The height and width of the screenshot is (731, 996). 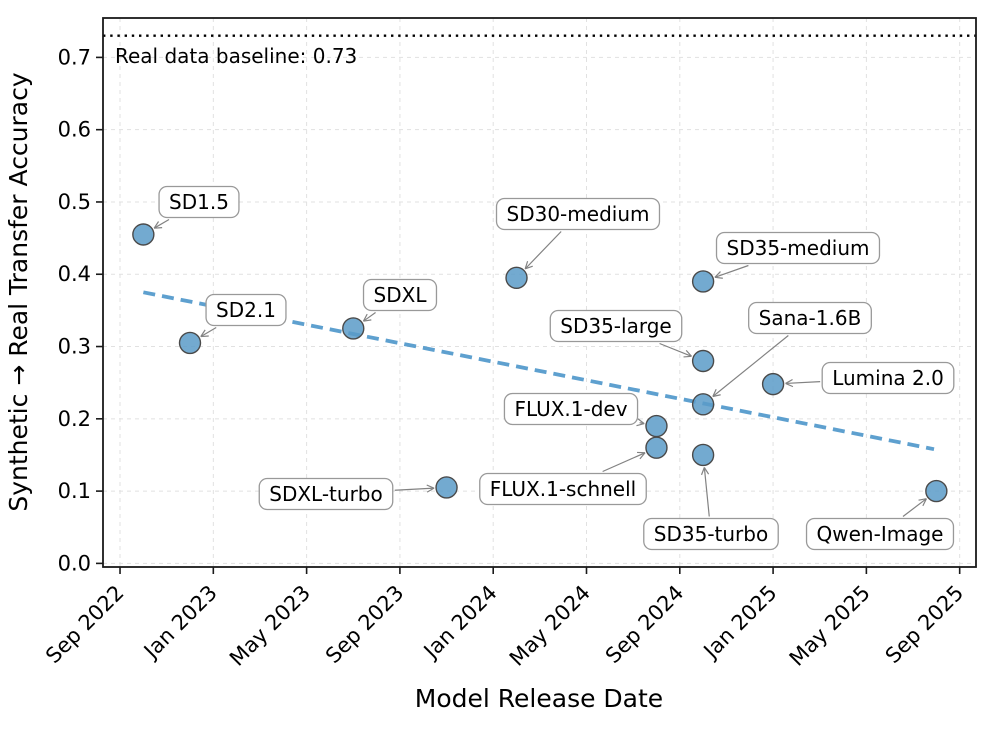 I want to click on callout-label: SD30-medium, so click(x=578, y=214).